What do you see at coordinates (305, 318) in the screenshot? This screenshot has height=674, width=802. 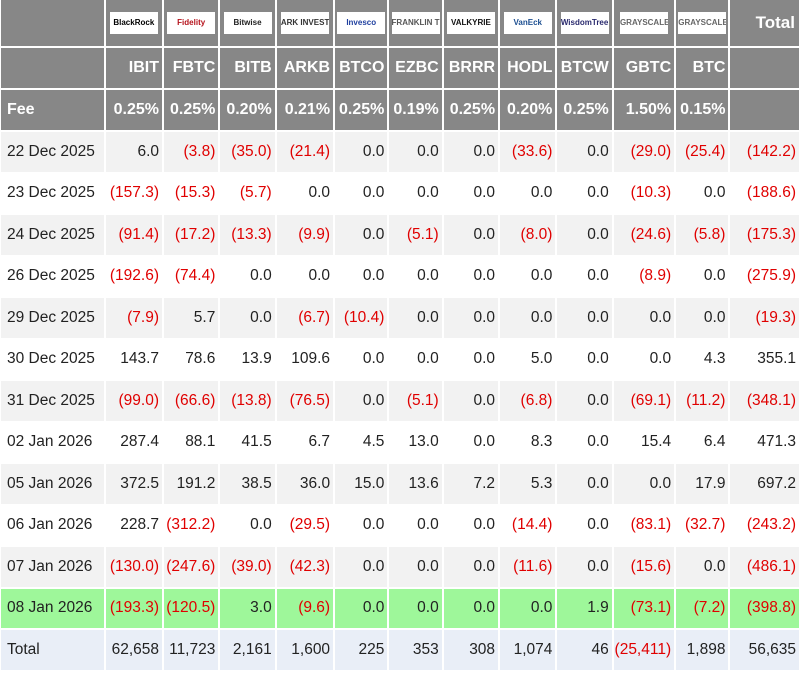 I see `flow-value: (6.7)` at bounding box center [305, 318].